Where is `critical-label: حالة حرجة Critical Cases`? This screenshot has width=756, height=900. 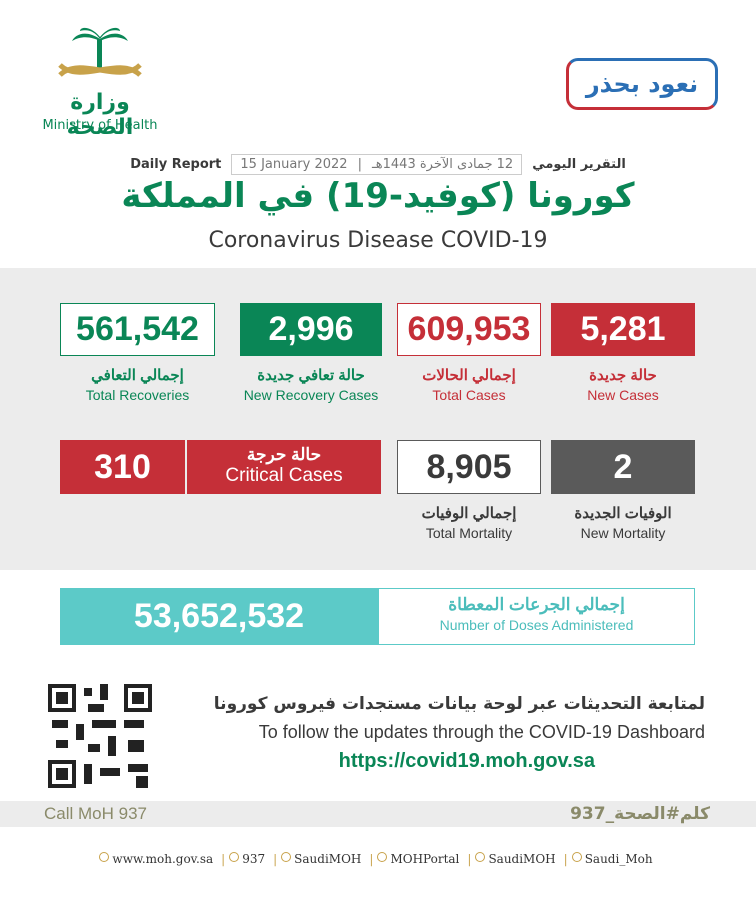 critical-label: حالة حرجة Critical Cases is located at coordinates (284, 467).